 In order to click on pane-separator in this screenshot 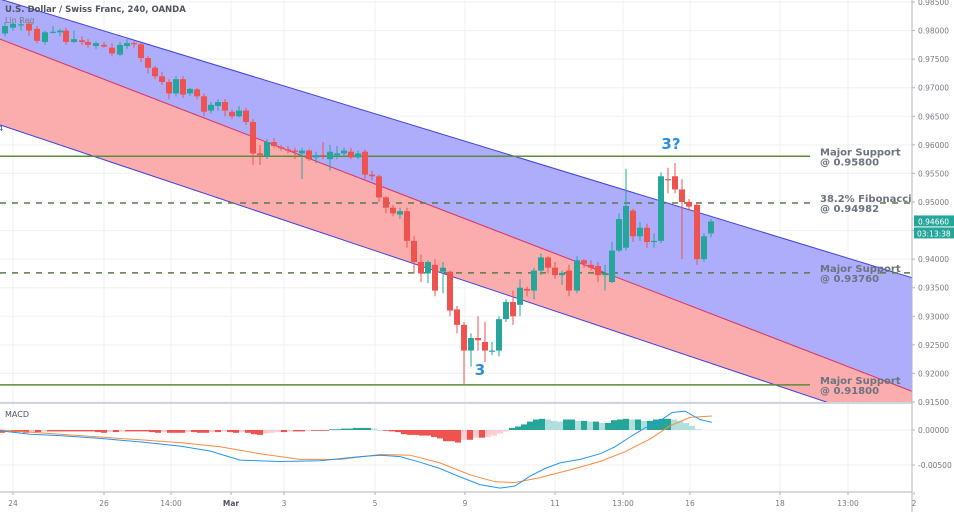, I will do `click(456, 403)`.